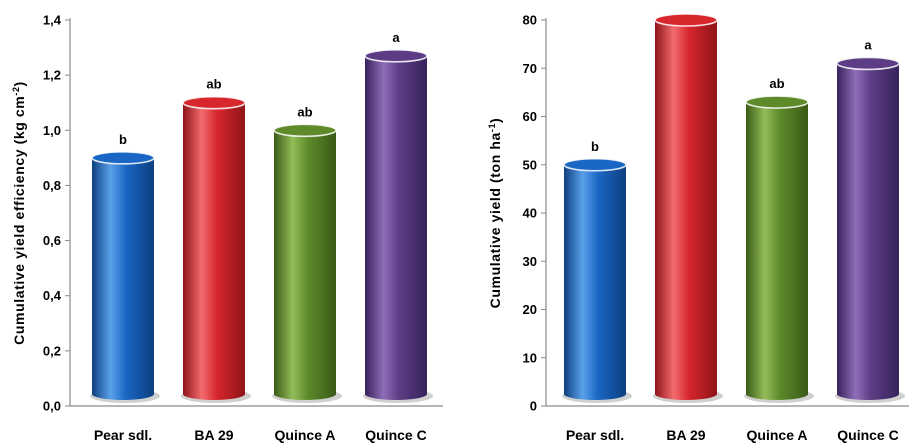 The width and height of the screenshot is (909, 444). I want to click on y-tick-label: 0,6, so click(52, 240).